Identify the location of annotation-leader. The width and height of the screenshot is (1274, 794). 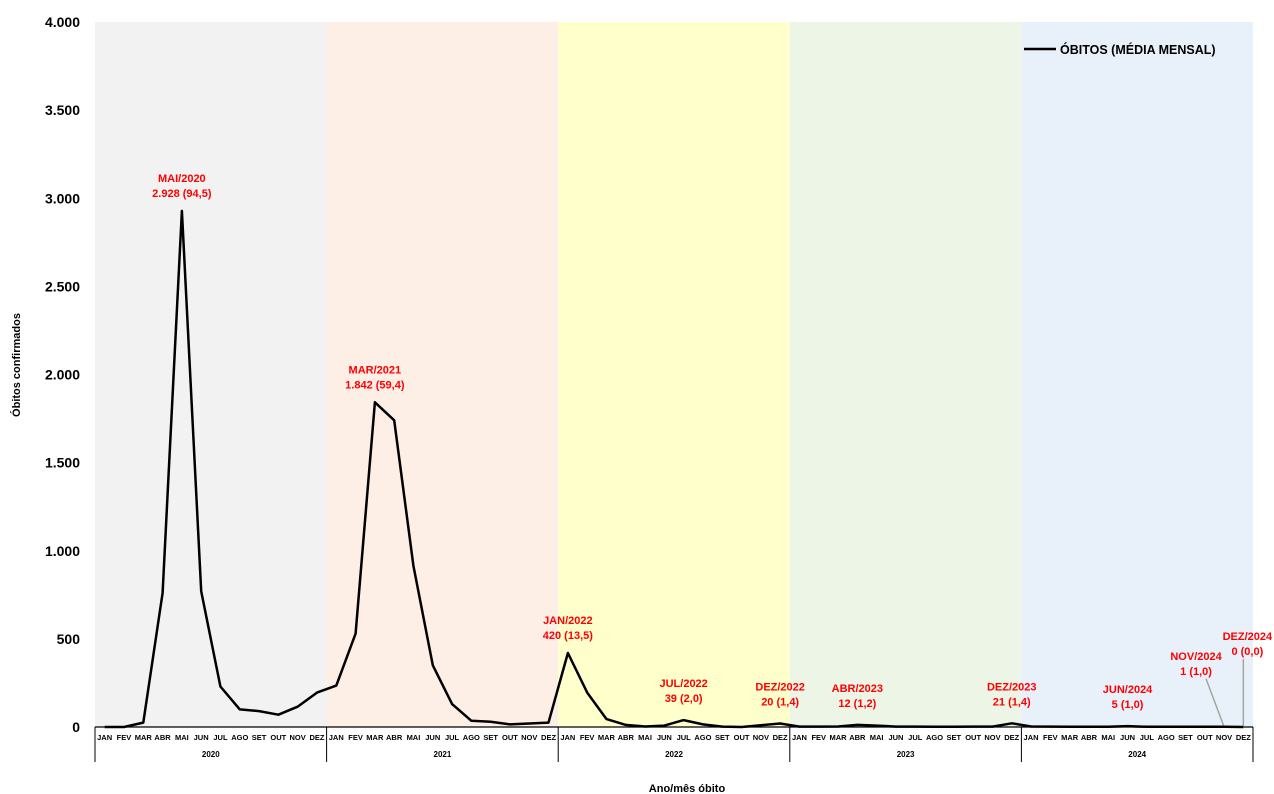
(1215, 703).